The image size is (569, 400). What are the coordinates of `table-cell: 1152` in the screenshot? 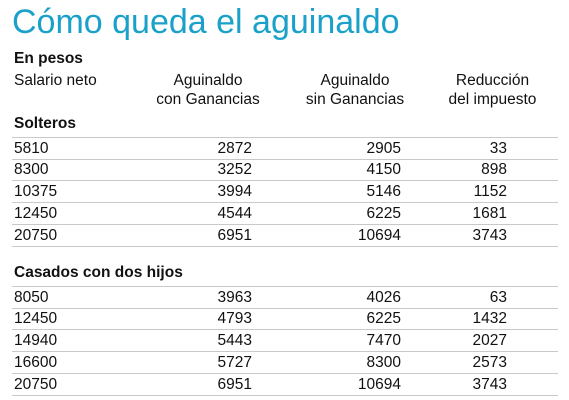 It's located at (490, 191).